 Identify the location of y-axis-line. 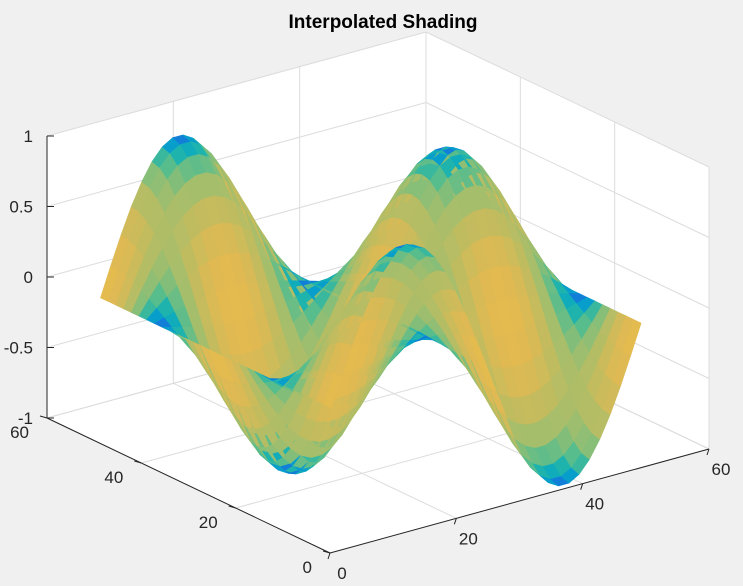
(188, 485).